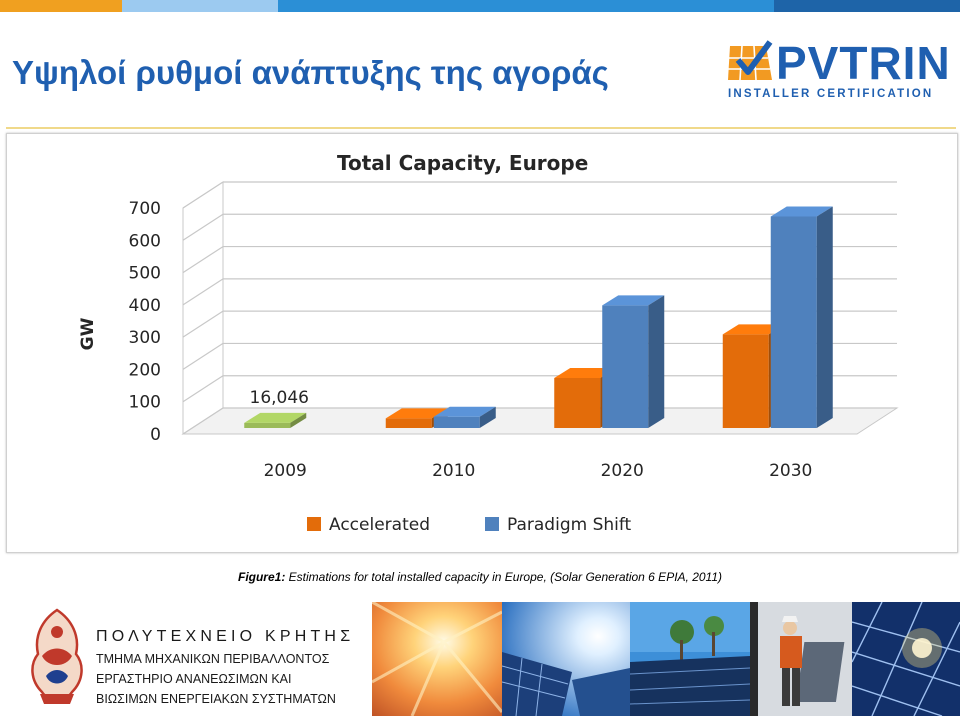 The height and width of the screenshot is (716, 960). What do you see at coordinates (145, 306) in the screenshot?
I see `y-tick-label: 400` at bounding box center [145, 306].